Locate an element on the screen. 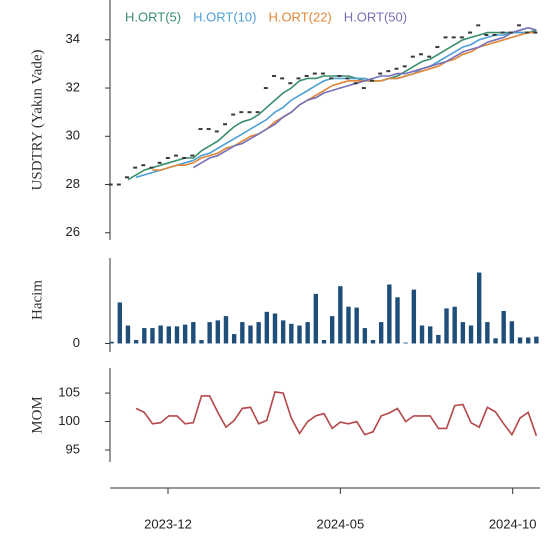 The image size is (555, 537). y-axis-label: MOM is located at coordinates (37, 415).